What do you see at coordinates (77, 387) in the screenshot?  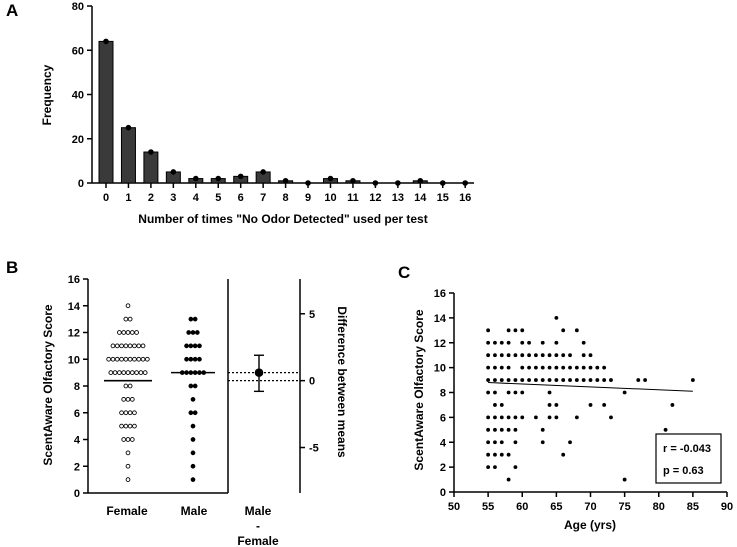 I see `b-y-tick-label: 8` at bounding box center [77, 387].